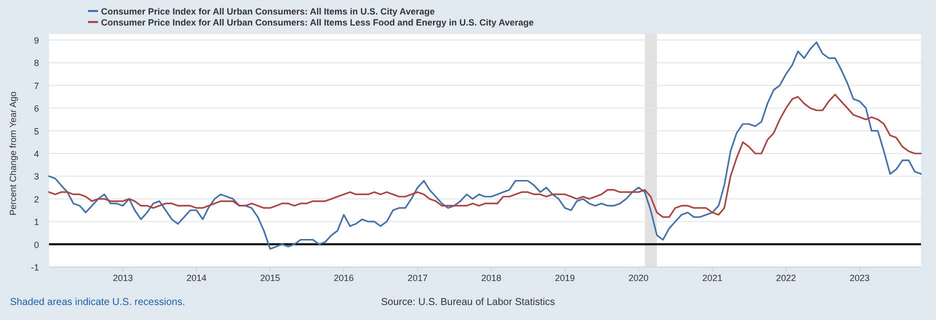 The height and width of the screenshot is (320, 936). I want to click on y-tick-label: 3, so click(36, 177).